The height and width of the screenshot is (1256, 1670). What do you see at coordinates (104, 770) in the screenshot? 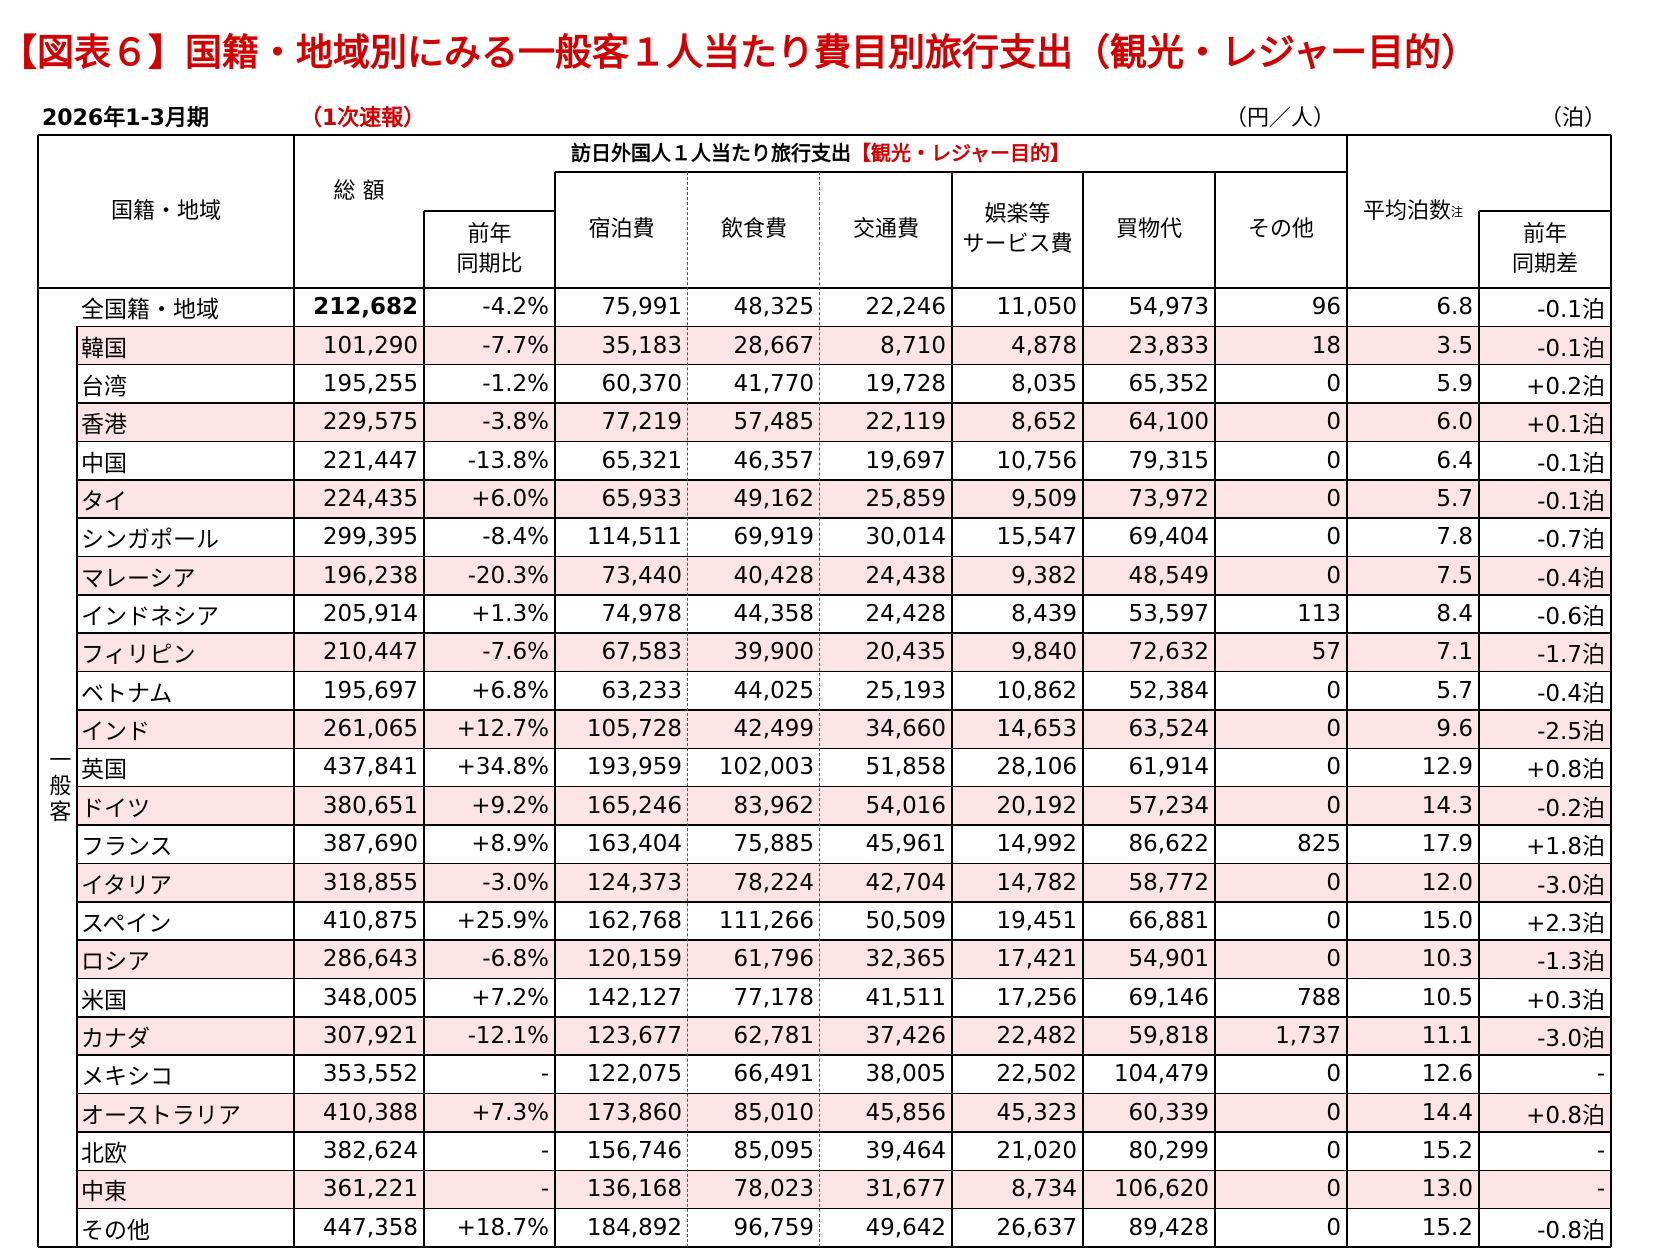
I see `region-name: 英国` at bounding box center [104, 770].